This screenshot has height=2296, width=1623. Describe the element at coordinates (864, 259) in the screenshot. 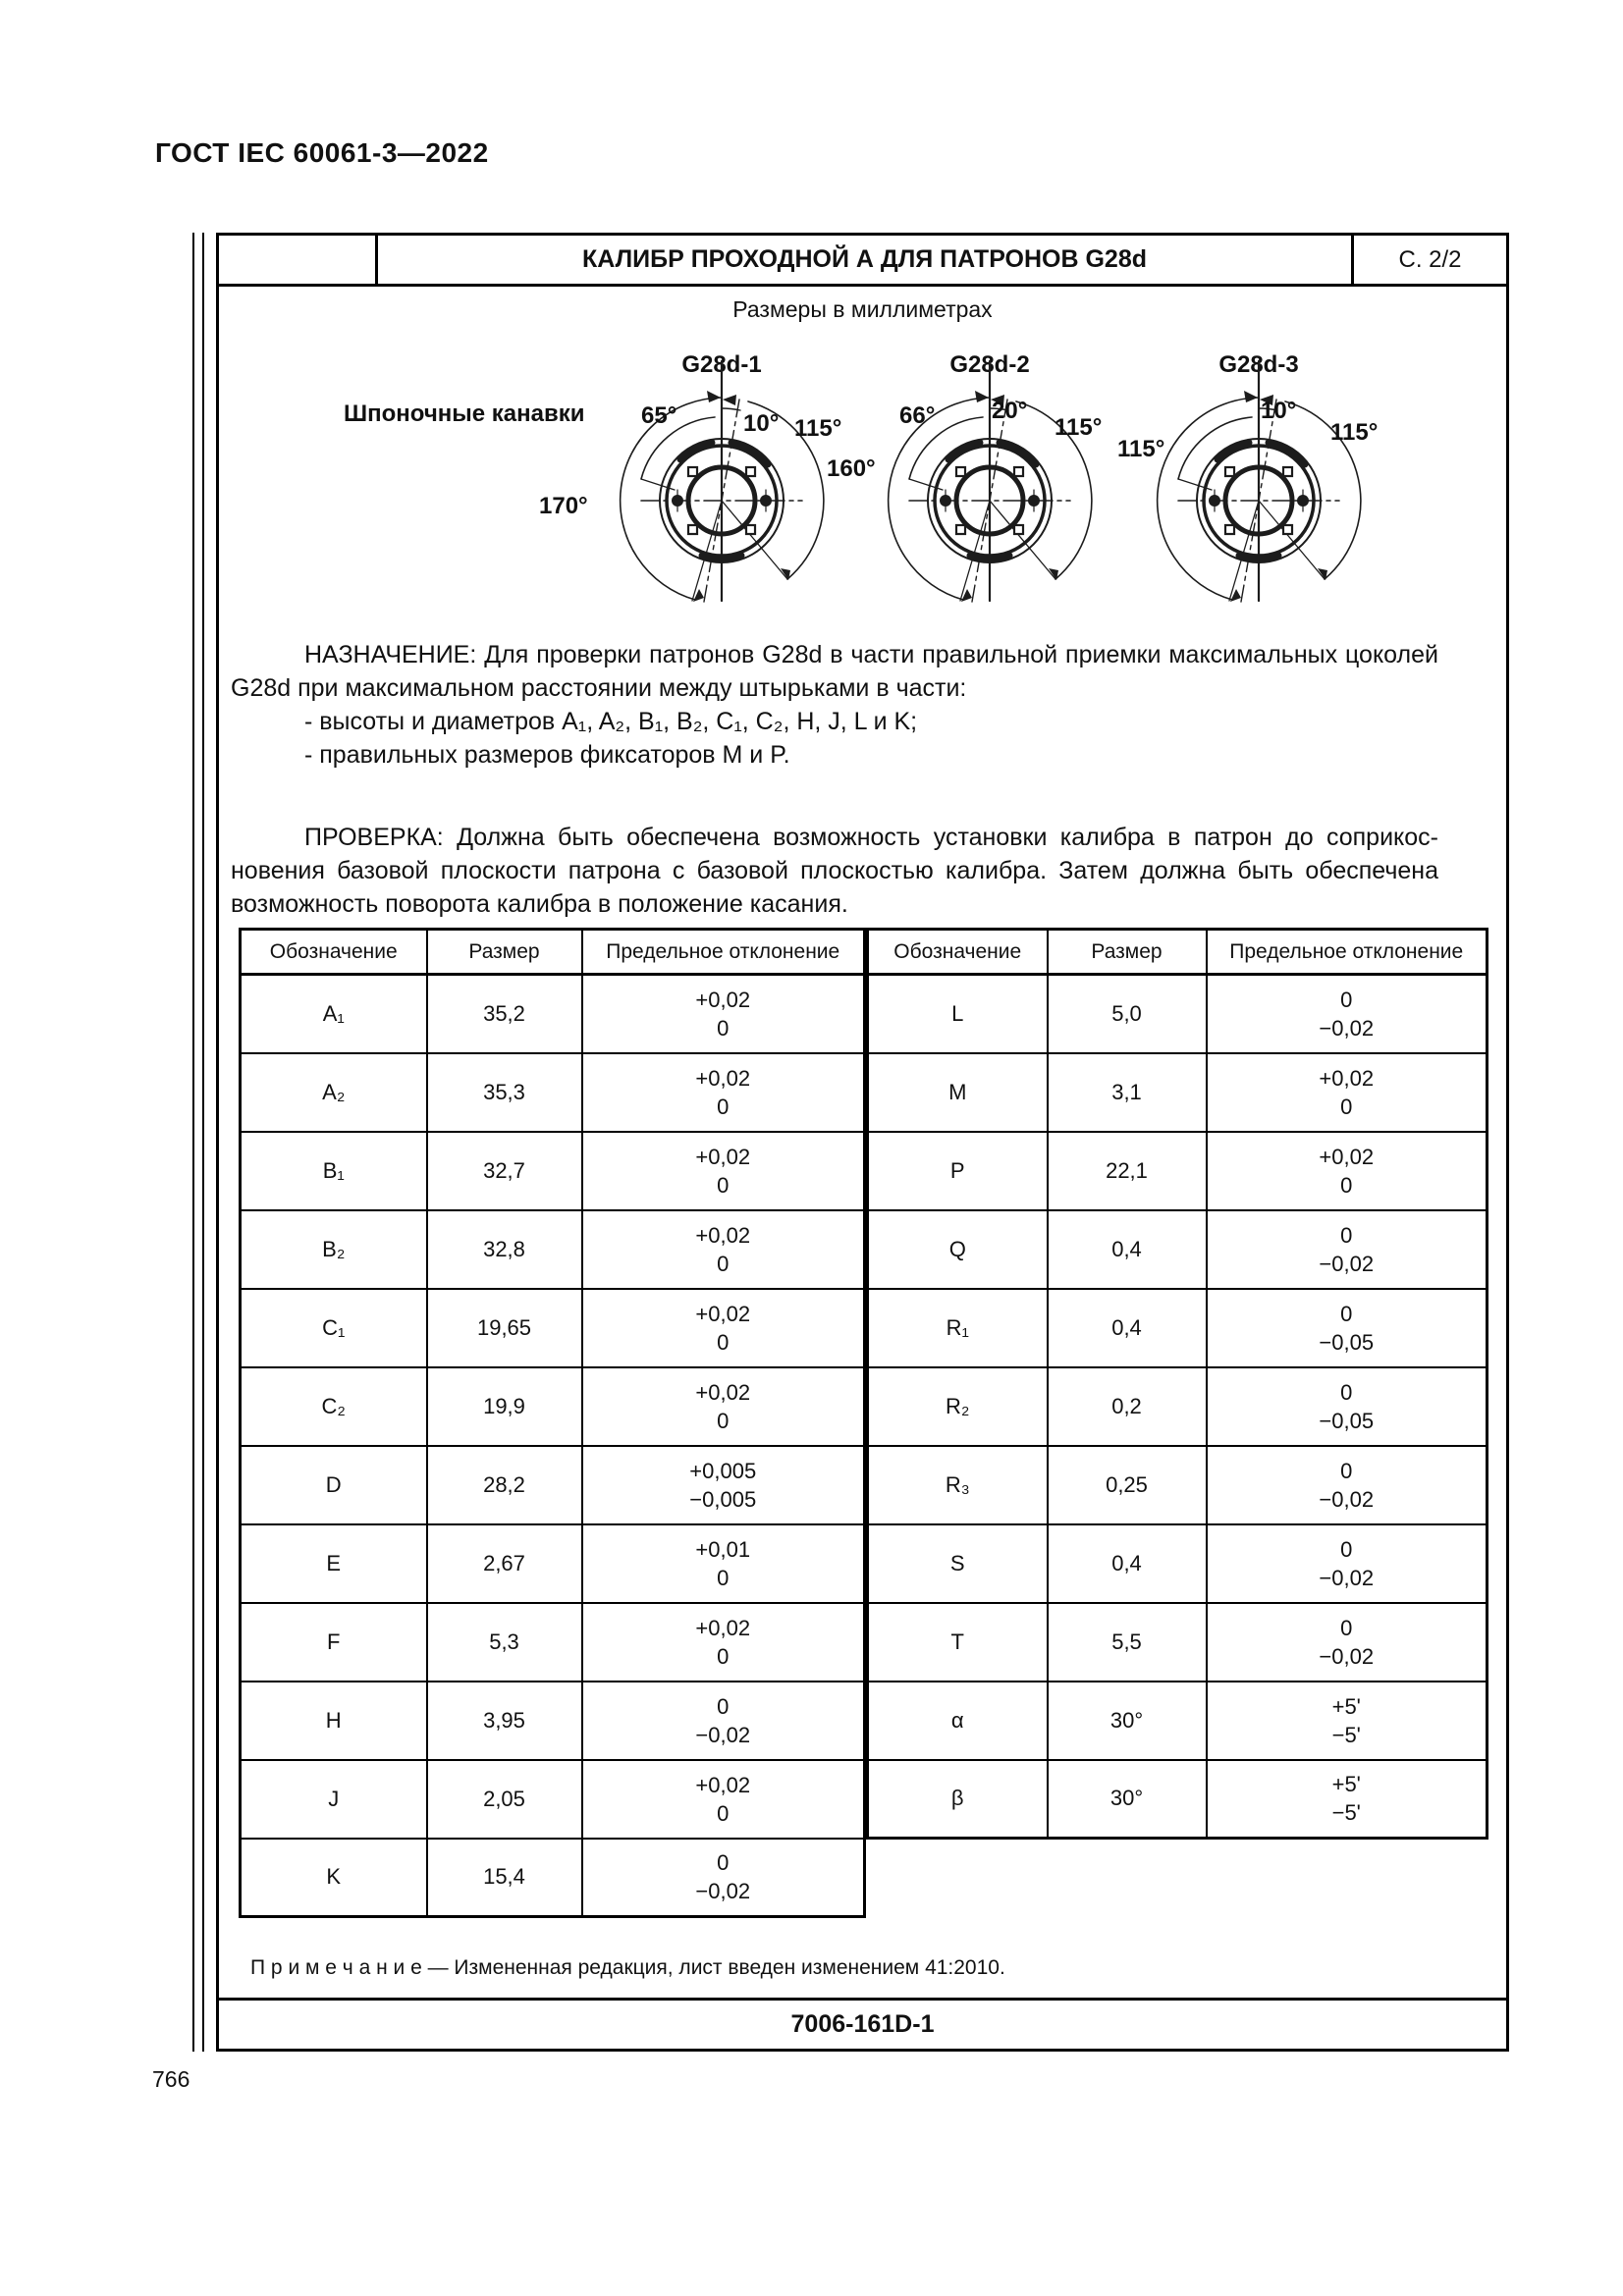

I see `sheet-title: КАЛИБР ПРОХОДНОЙ А ДЛЯ ПАТРОНОВ G28d` at that location.